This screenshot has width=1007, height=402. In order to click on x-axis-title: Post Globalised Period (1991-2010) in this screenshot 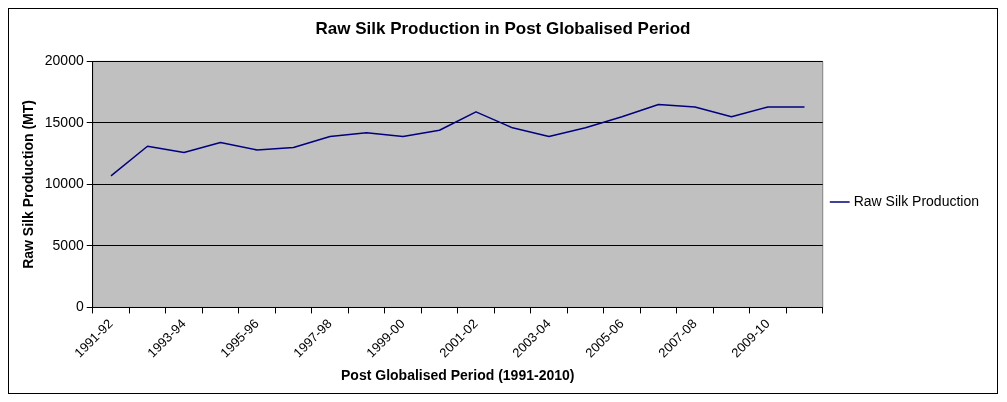, I will do `click(458, 375)`.